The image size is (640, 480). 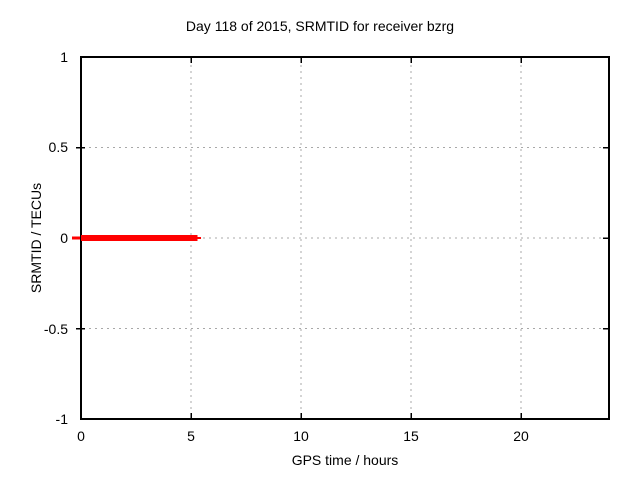 I want to click on series-segment, so click(x=139, y=238).